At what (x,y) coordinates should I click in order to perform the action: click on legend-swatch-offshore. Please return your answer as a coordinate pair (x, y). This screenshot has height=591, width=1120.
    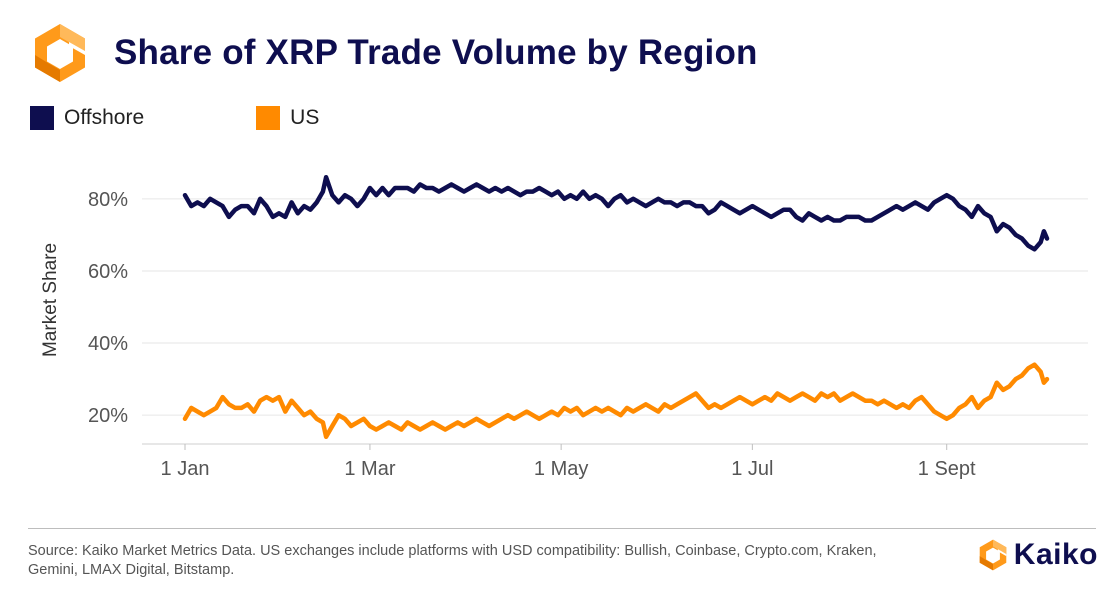
    Looking at the image, I should click on (42, 118).